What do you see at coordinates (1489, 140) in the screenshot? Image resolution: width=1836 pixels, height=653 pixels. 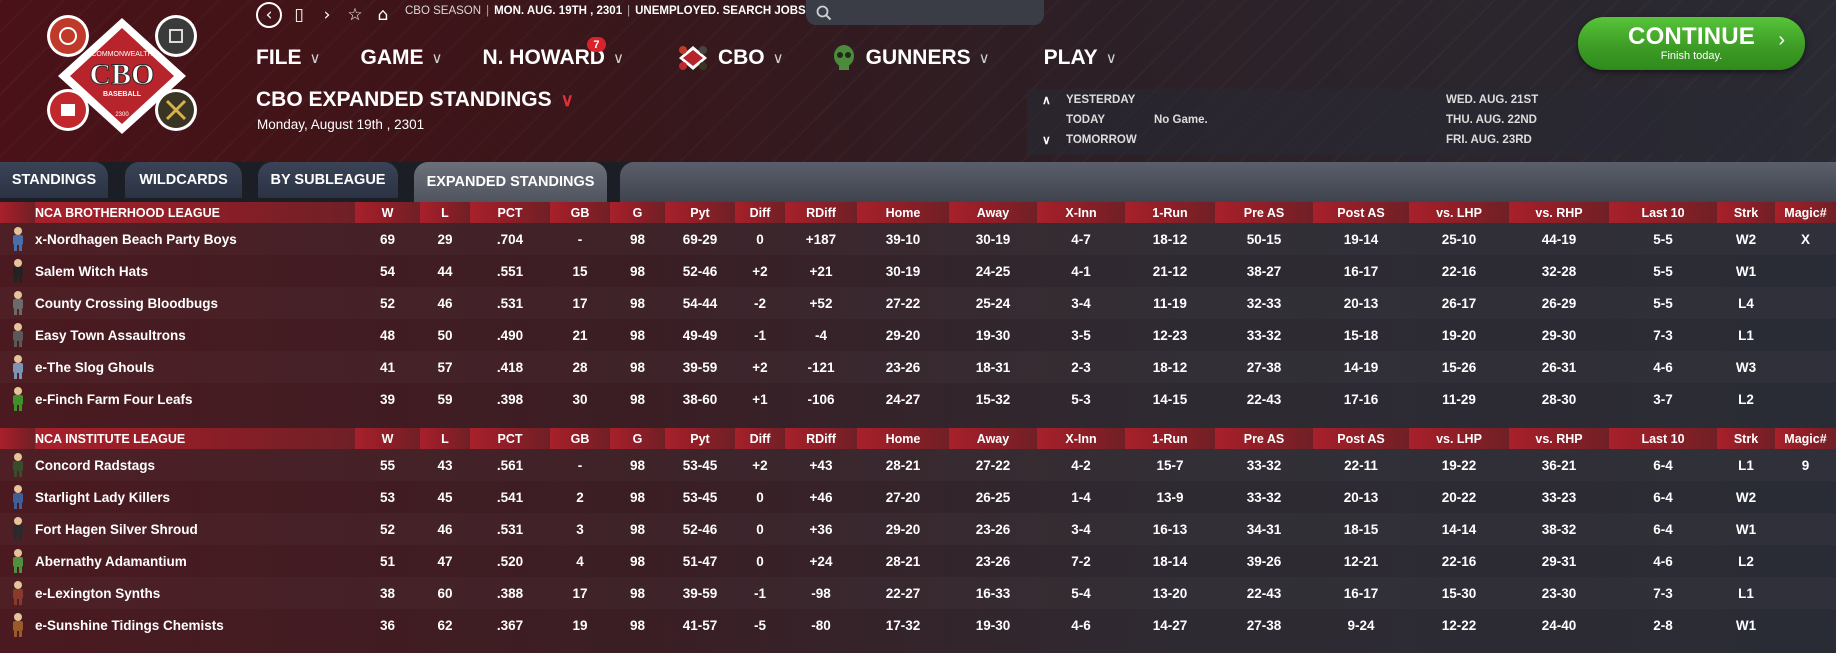 I see `upcoming-day: FRI. AUG. 23RD` at bounding box center [1489, 140].